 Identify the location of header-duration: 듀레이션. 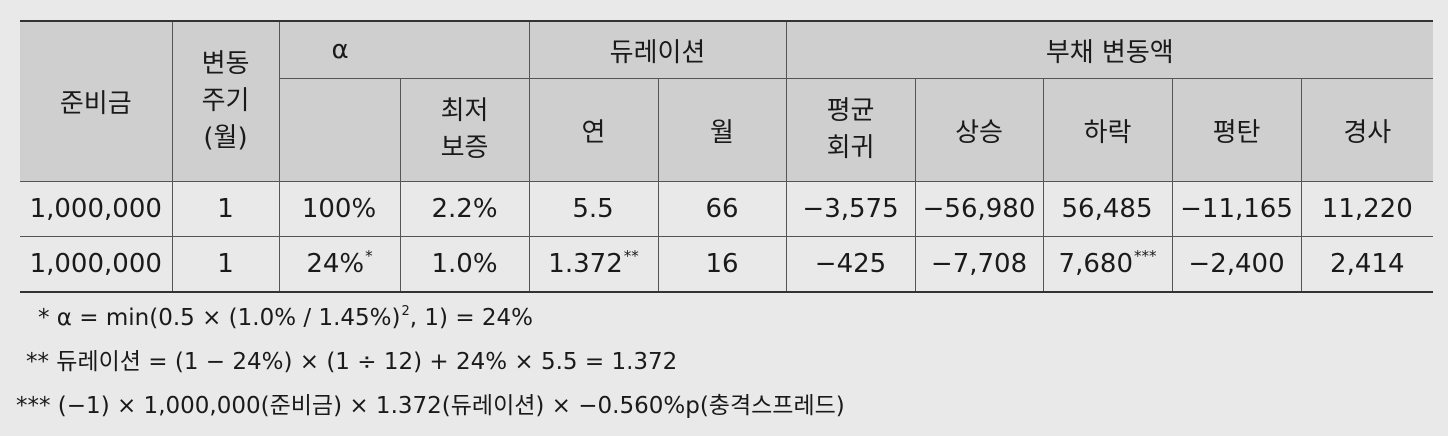
(657, 50).